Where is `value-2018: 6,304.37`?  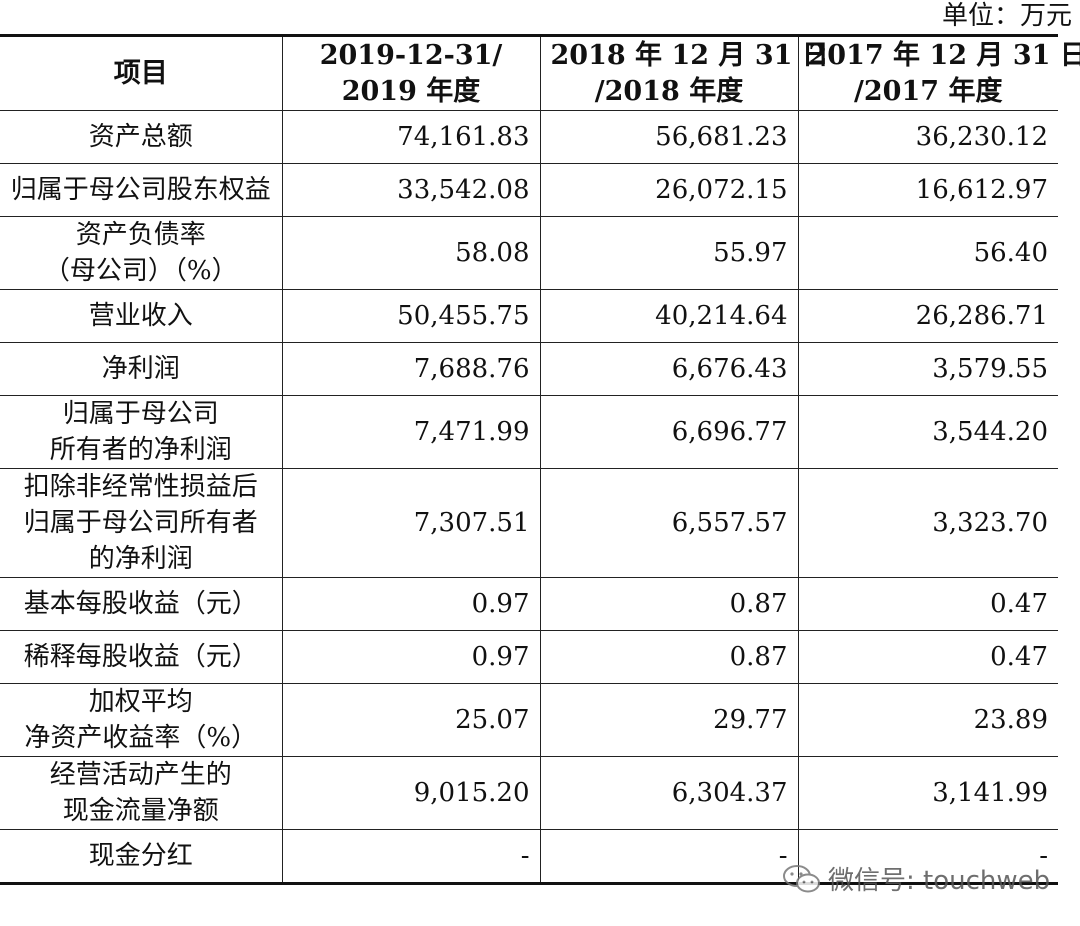
value-2018: 6,304.37 is located at coordinates (669, 793).